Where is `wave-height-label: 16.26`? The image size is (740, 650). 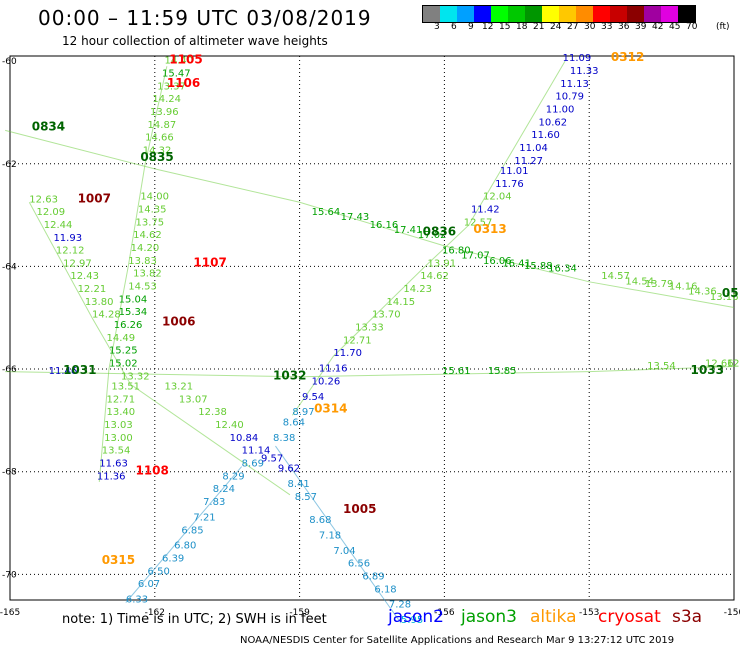 wave-height-label: 16.26 is located at coordinates (128, 325).